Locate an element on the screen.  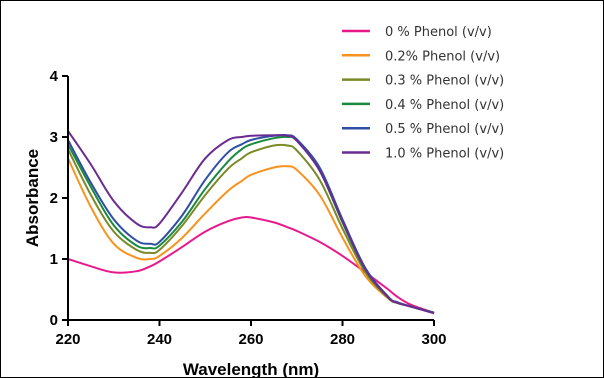
legend-label: 0.5 % Phenol (v/v) is located at coordinates (444, 129).